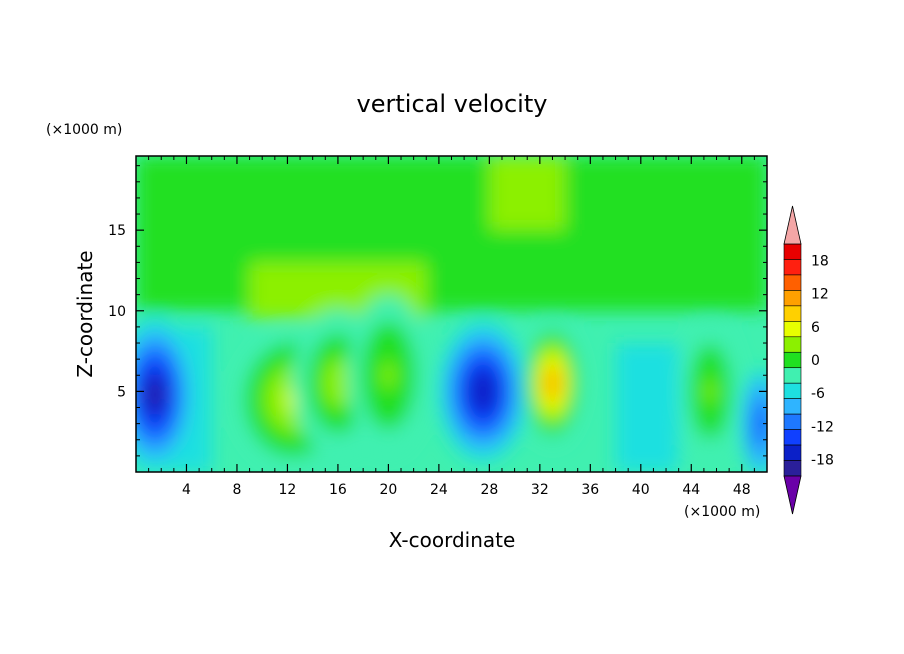 The height and width of the screenshot is (654, 904). I want to click on colorbar-tick-label: 12, so click(820, 295).